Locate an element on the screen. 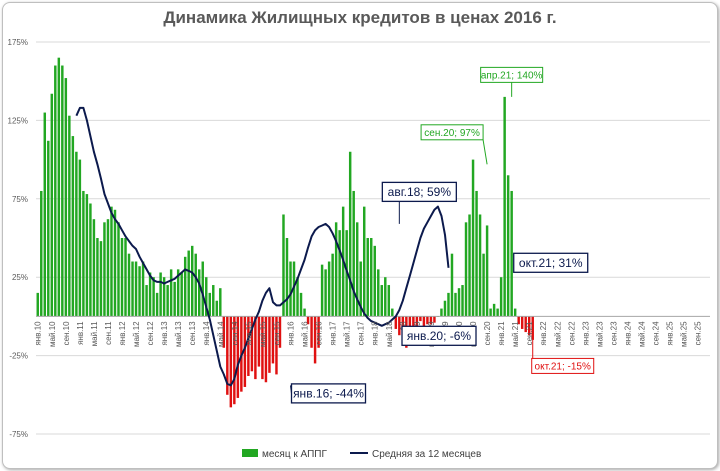 This screenshot has width=720, height=471. x-tick-label: янв.22 is located at coordinates (543, 333).